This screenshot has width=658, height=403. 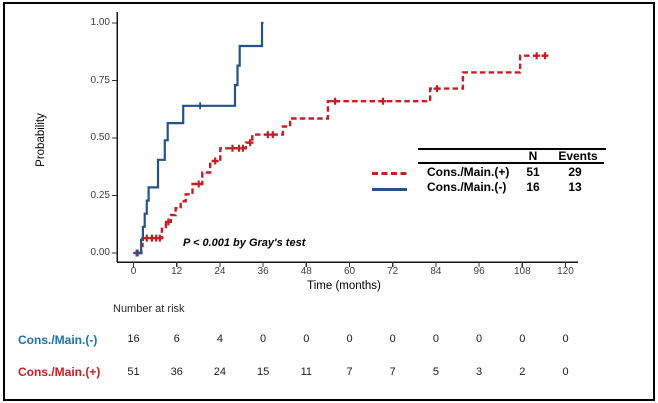 What do you see at coordinates (389, 173) in the screenshot?
I see `legend-key-dashed-line` at bounding box center [389, 173].